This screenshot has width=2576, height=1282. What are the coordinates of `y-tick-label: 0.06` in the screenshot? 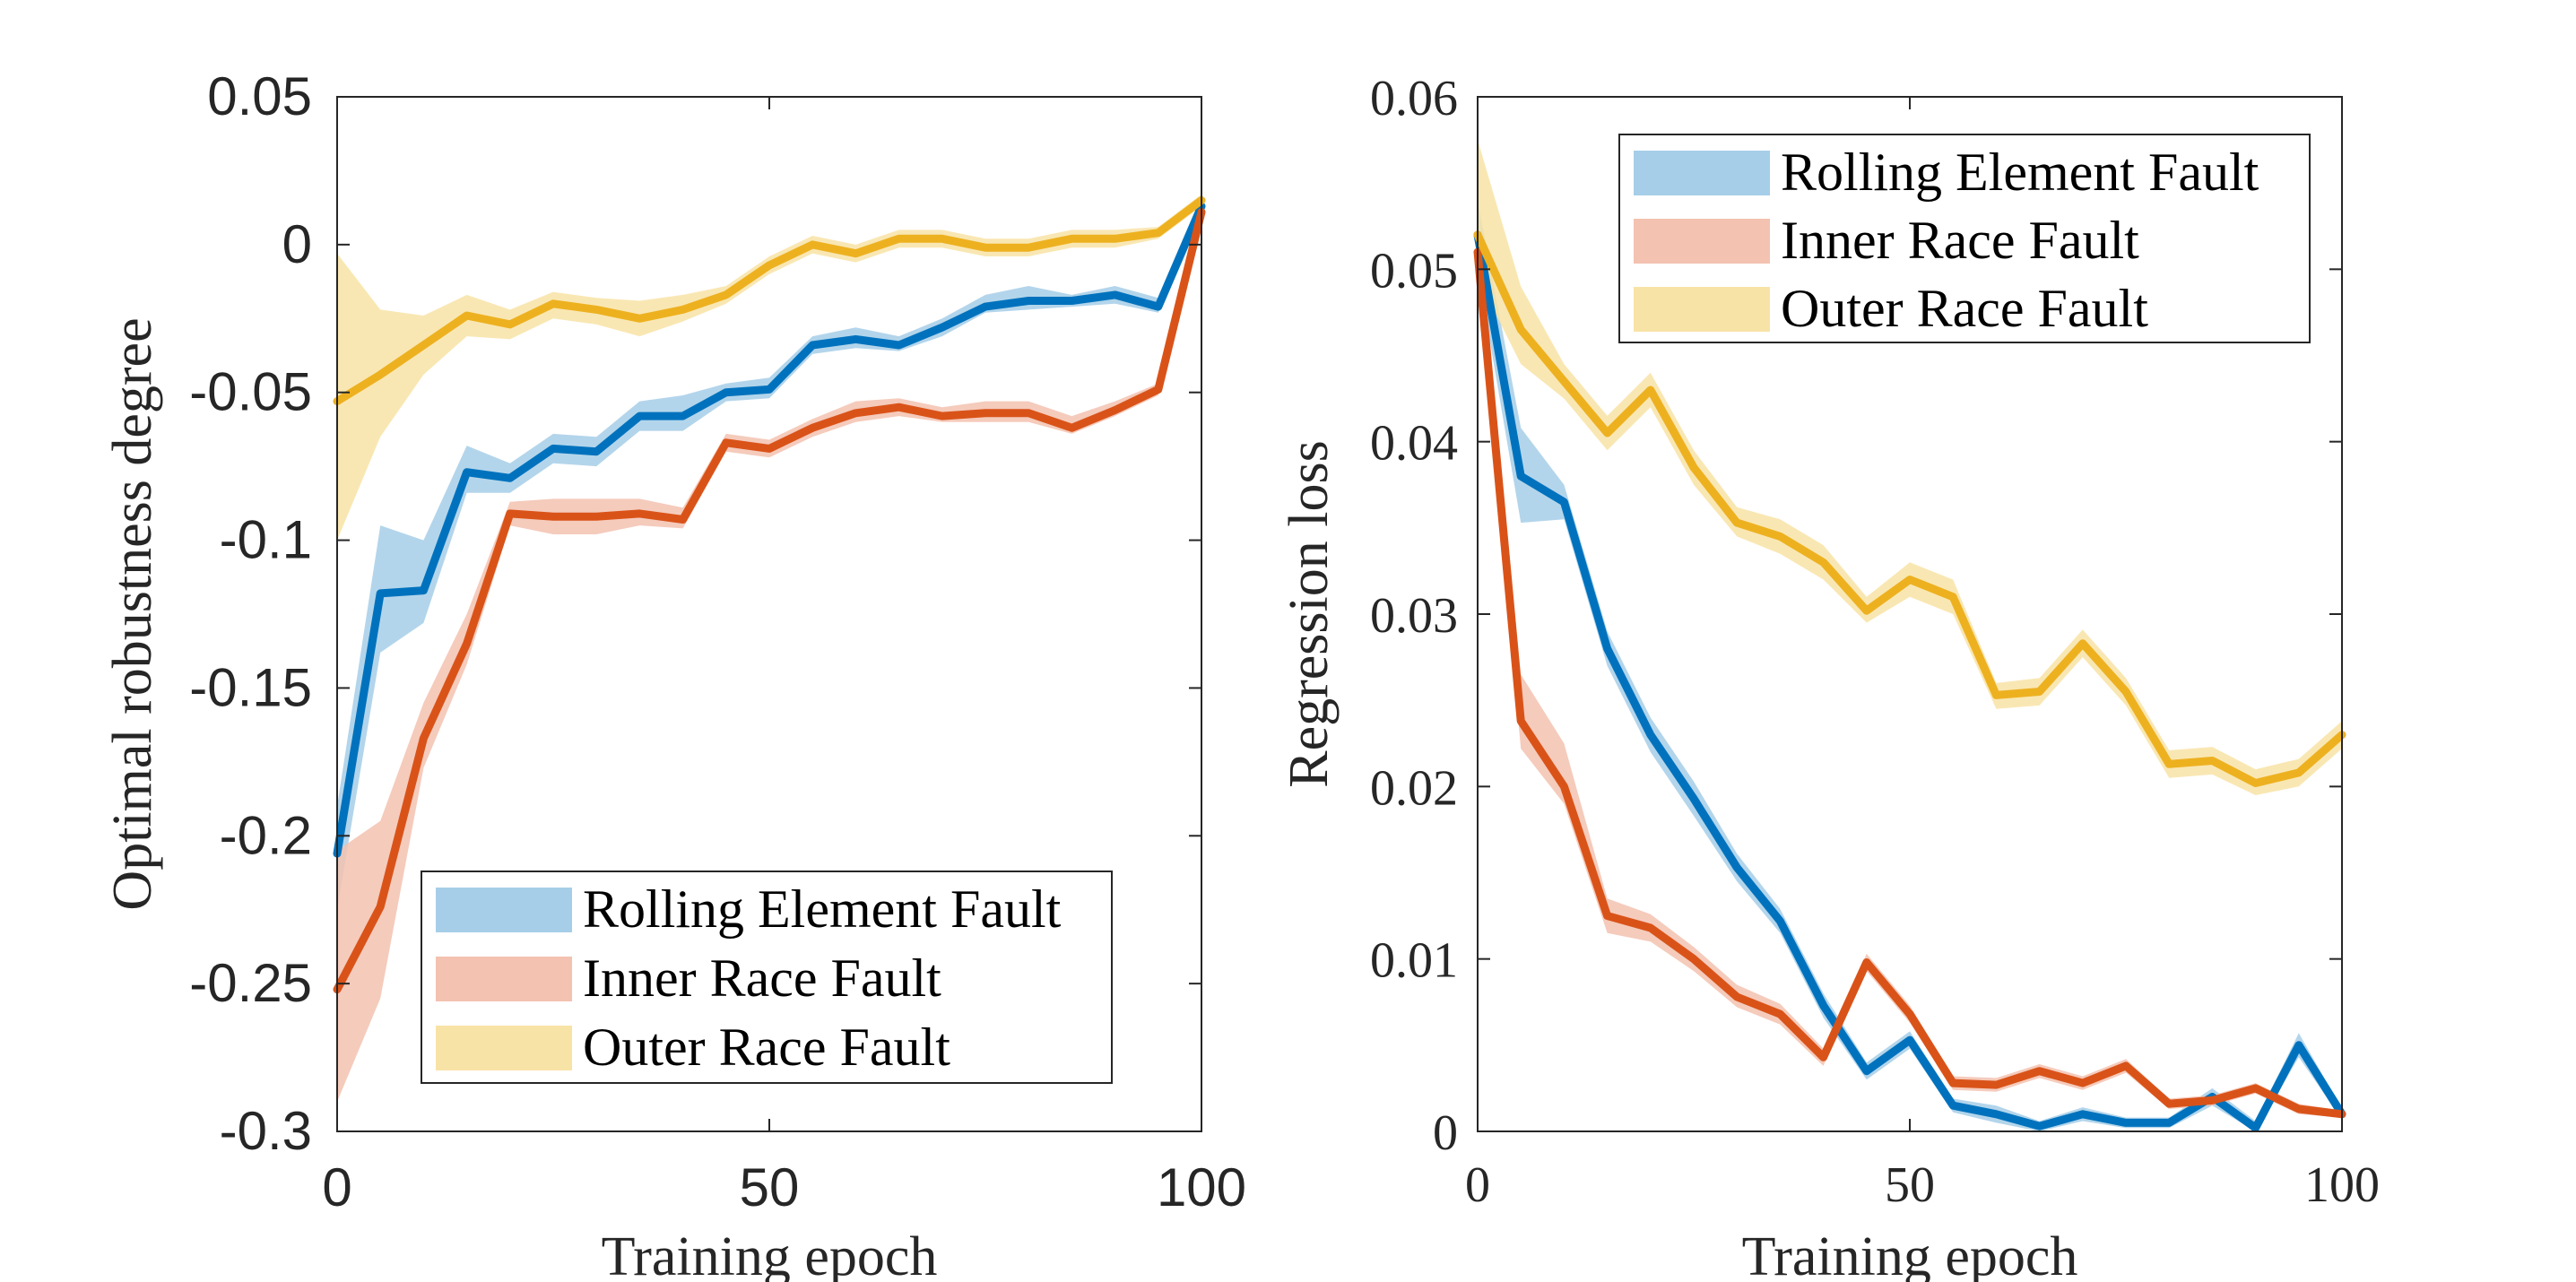 It's located at (1414, 98).